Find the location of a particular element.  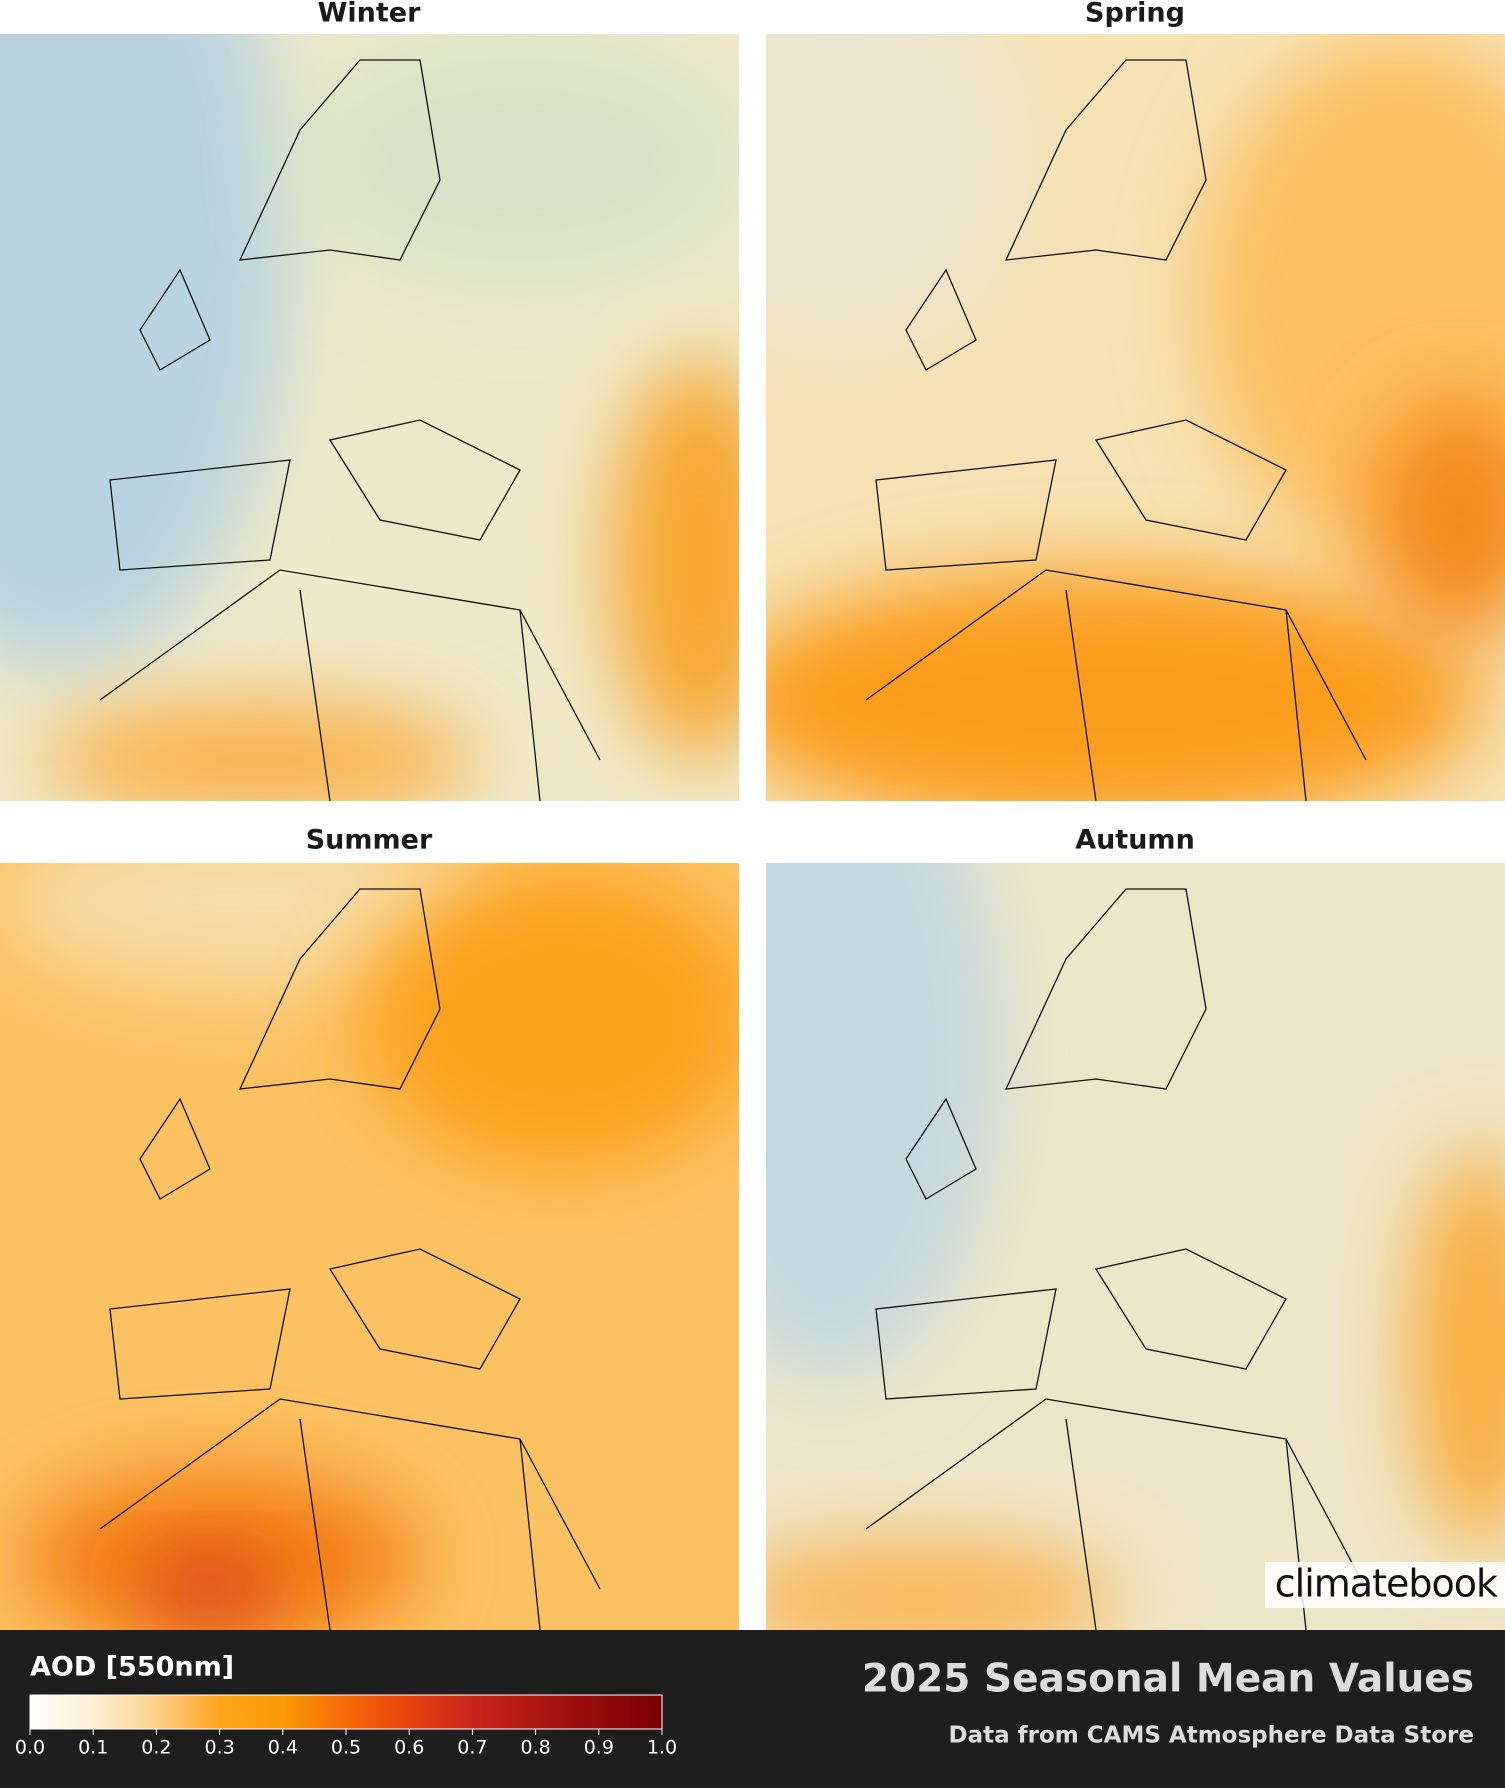

tick-label: 0.1 is located at coordinates (93, 1748).